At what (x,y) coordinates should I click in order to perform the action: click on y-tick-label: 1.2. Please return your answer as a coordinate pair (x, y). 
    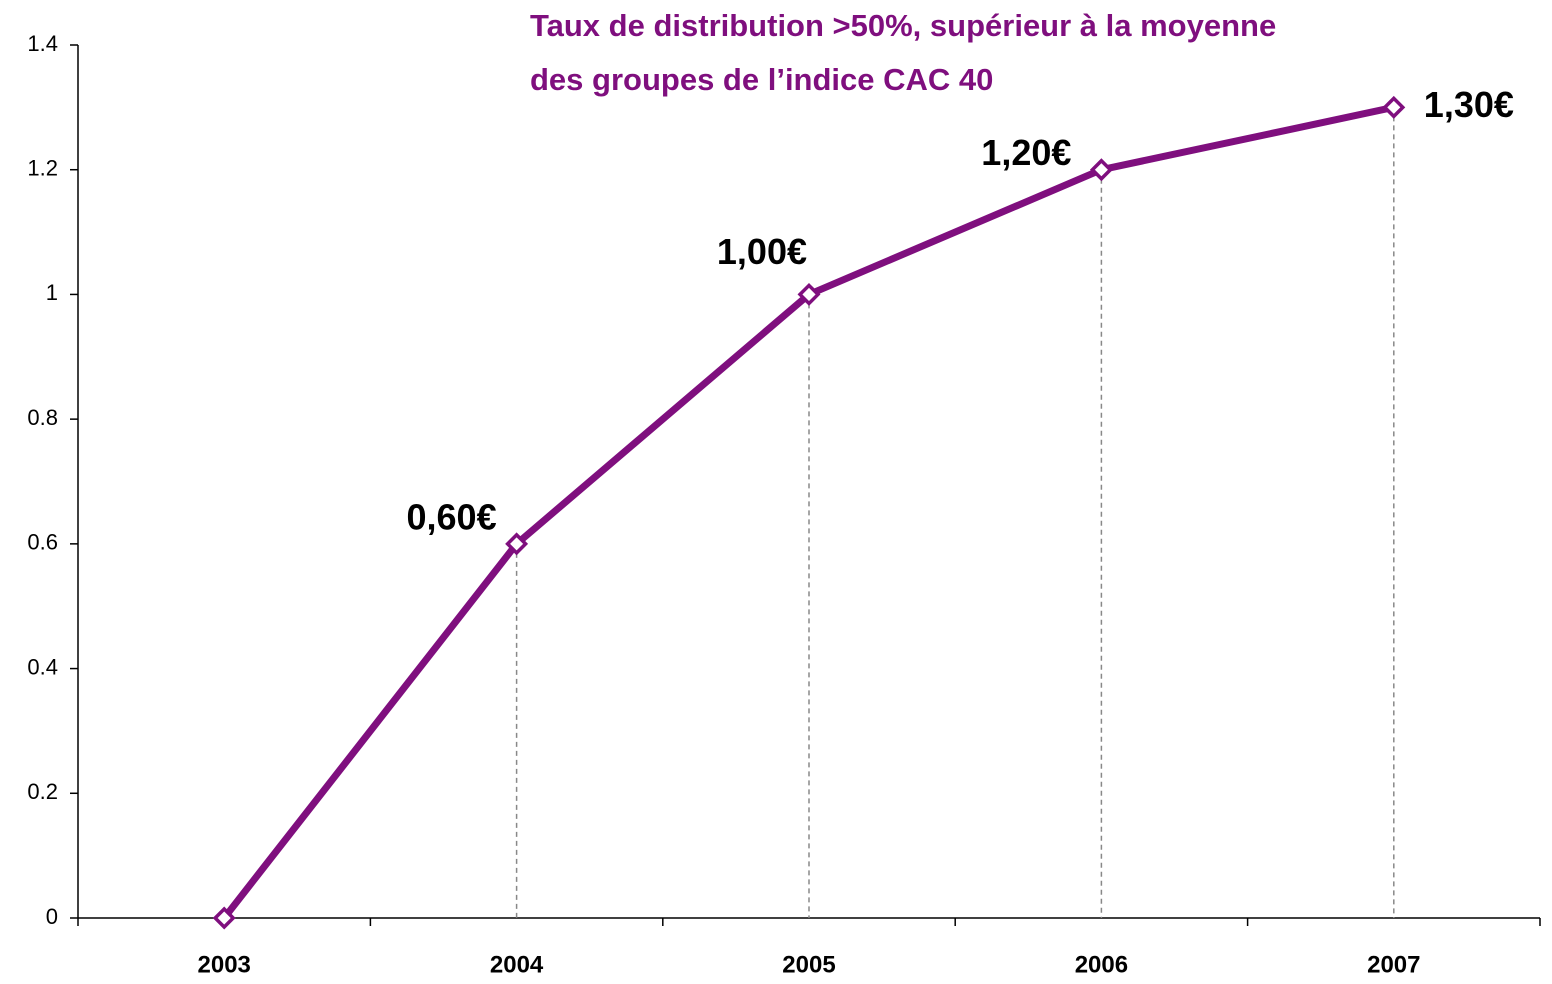
    Looking at the image, I should click on (42, 168).